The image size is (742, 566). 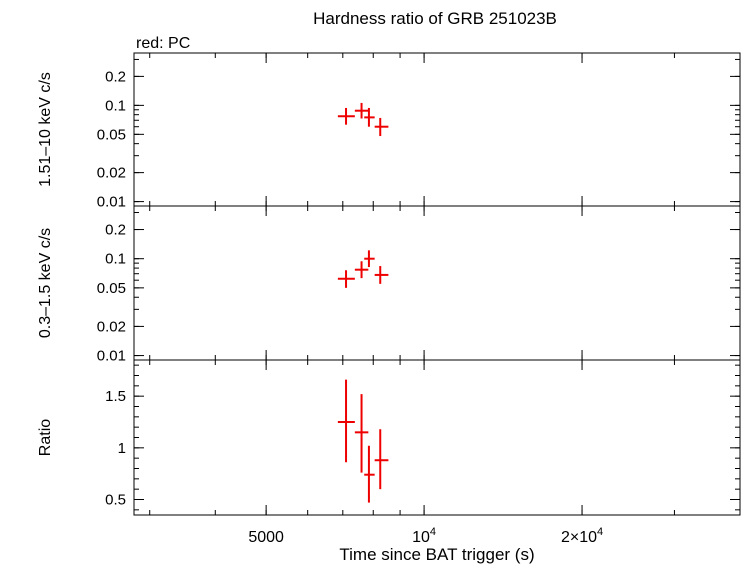 I want to click on chart-title: Hardness ratio of GRB 251023B, so click(x=435, y=18).